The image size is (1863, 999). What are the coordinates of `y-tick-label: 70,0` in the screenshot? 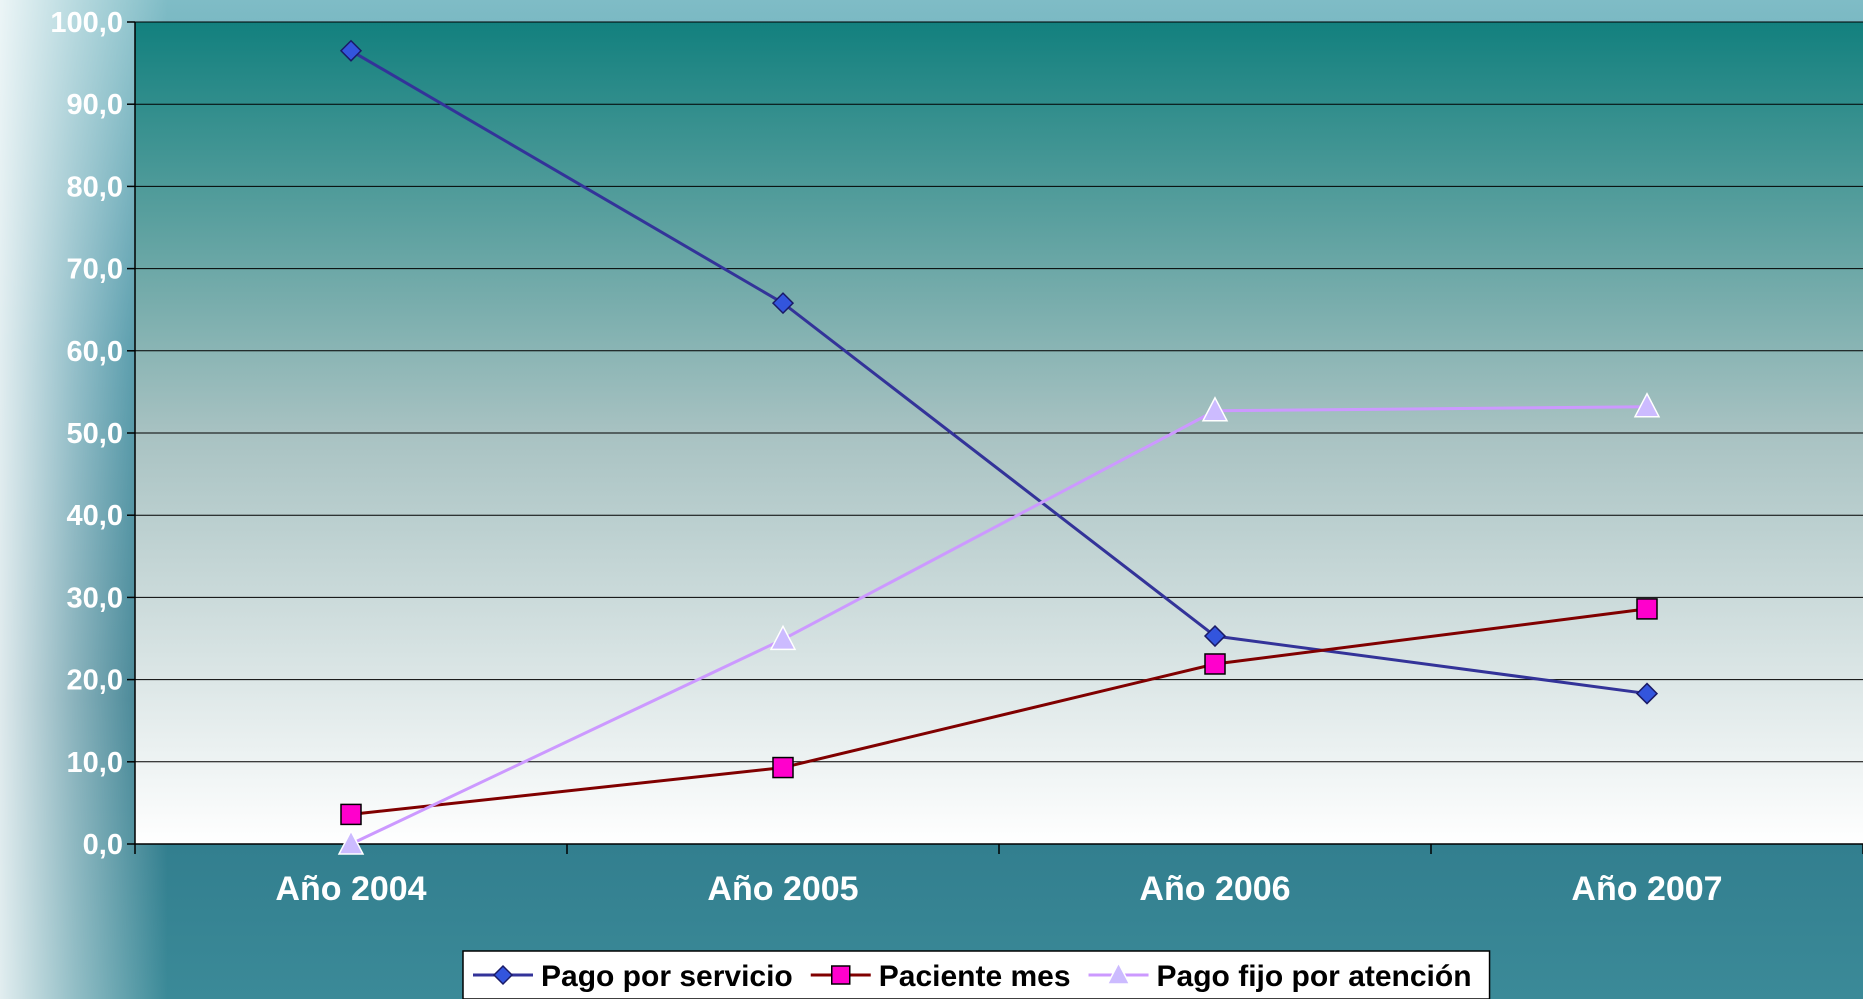 It's located at (95, 270).